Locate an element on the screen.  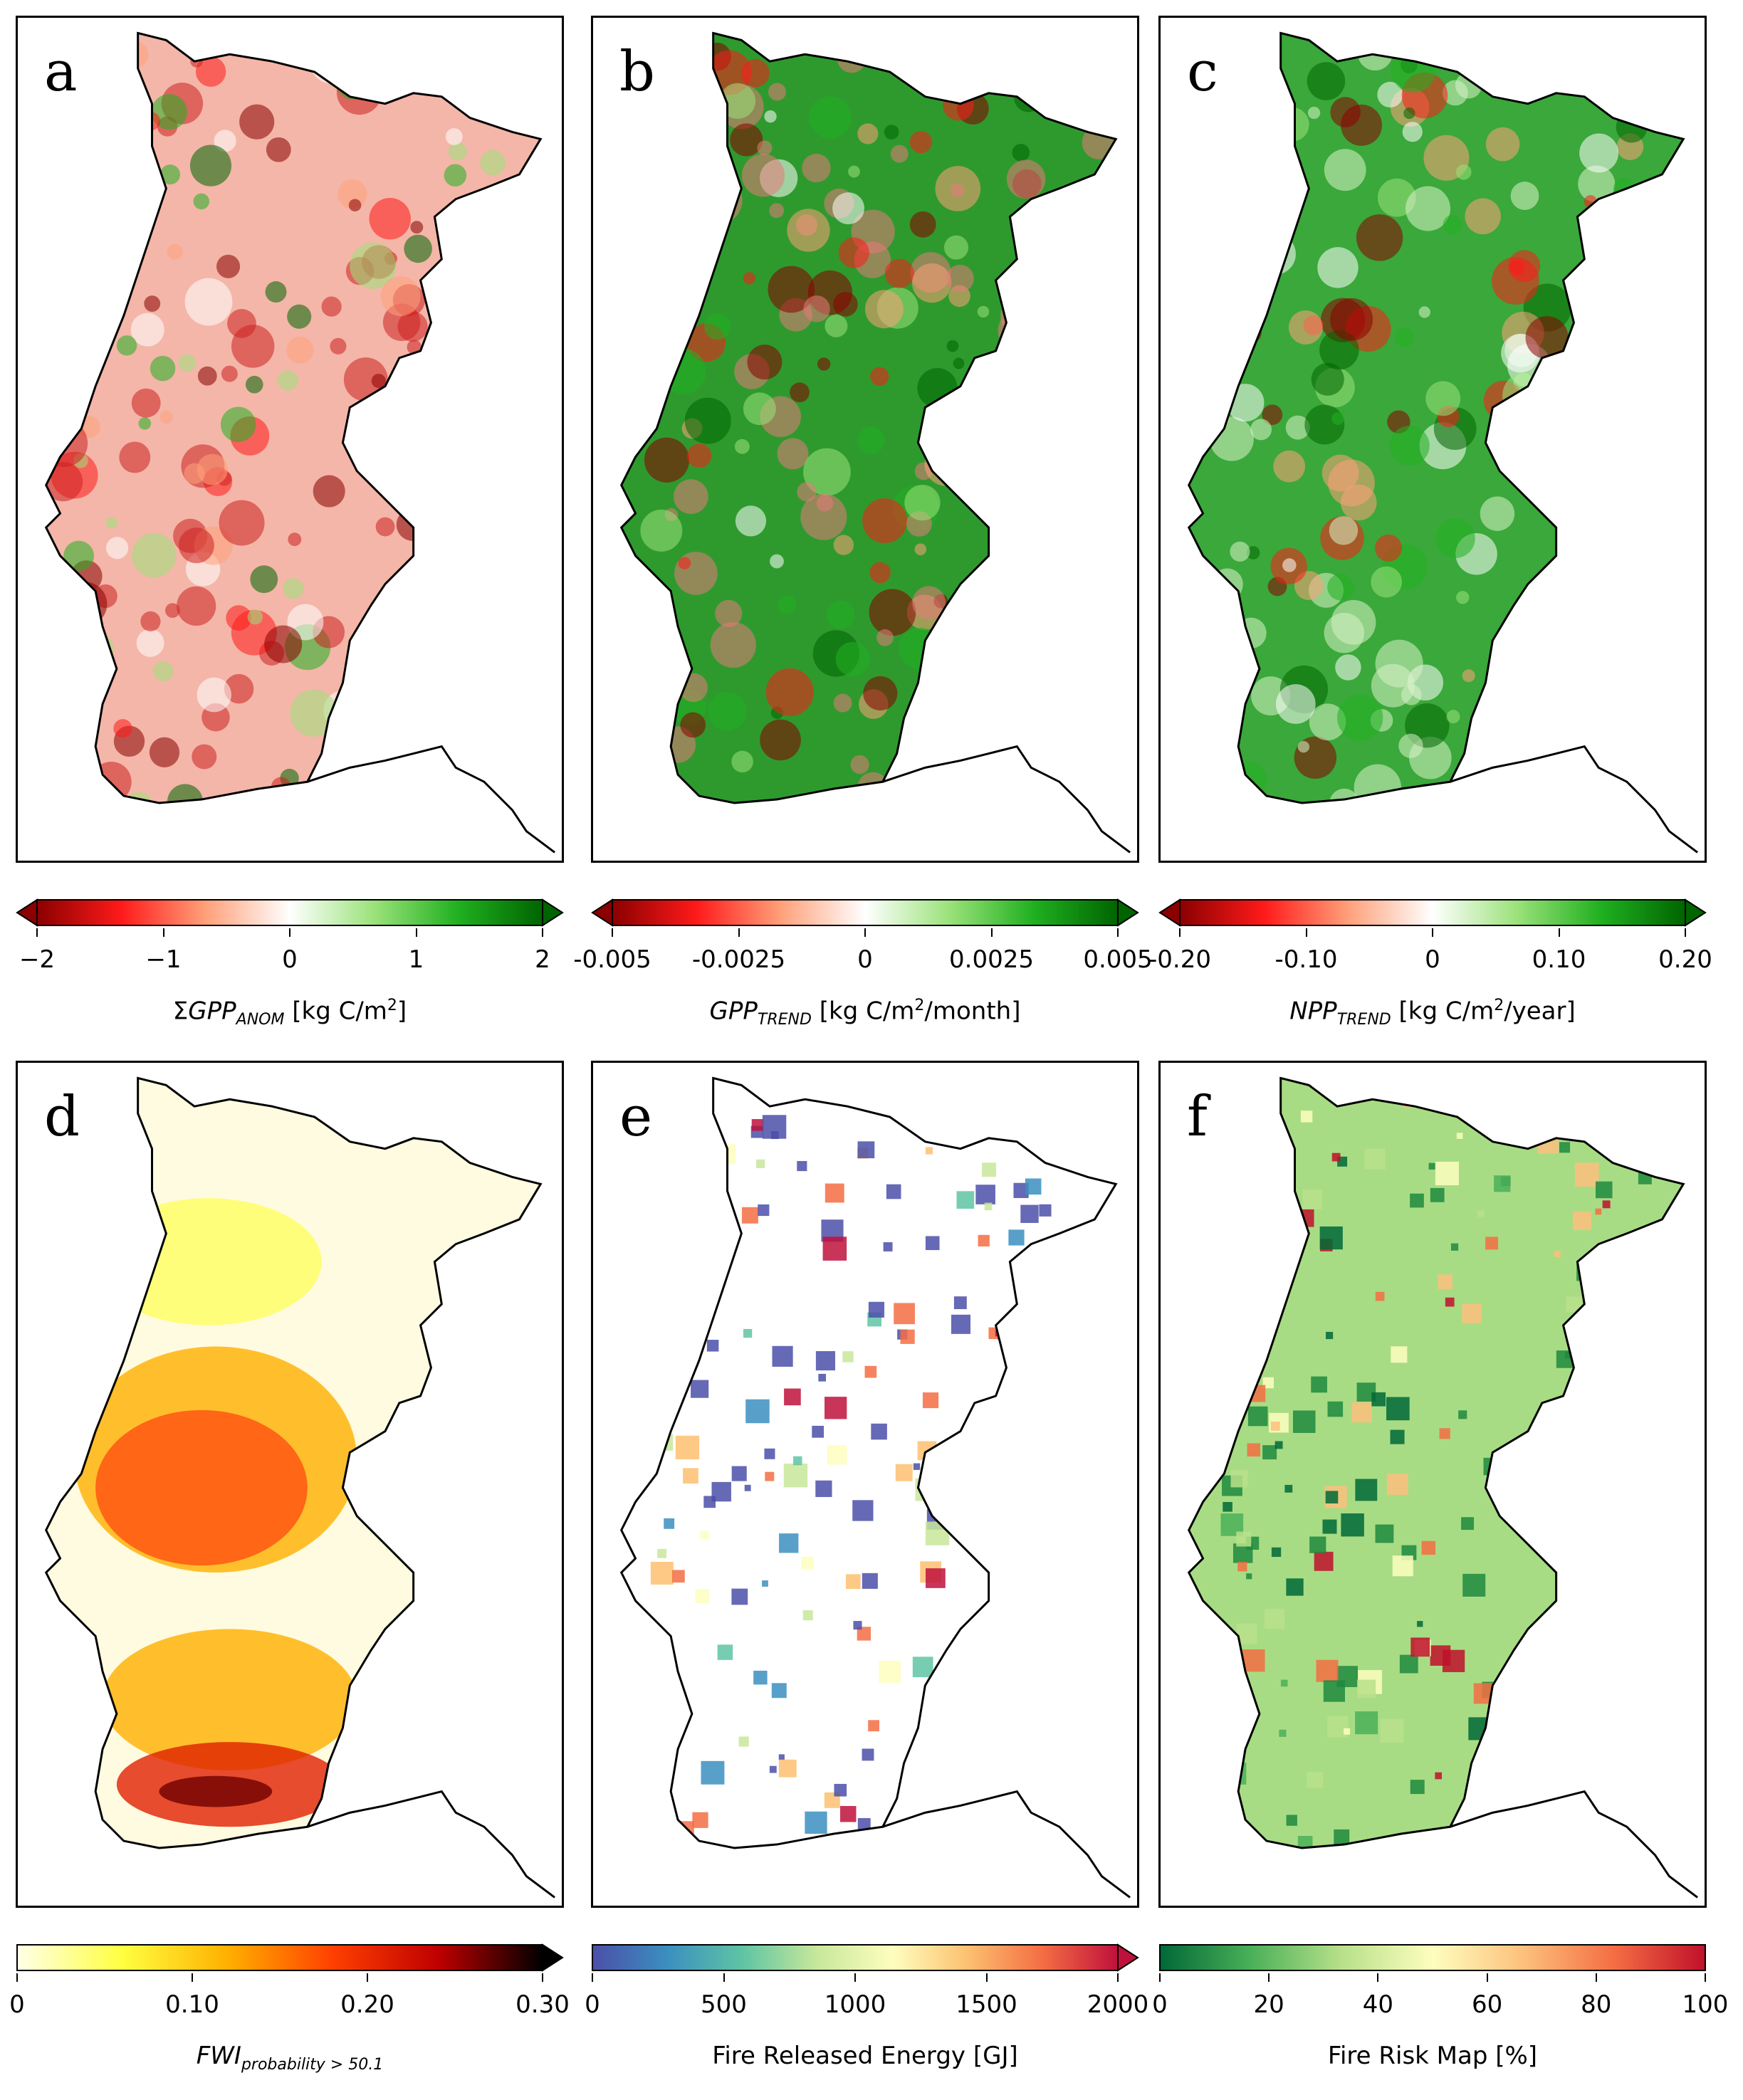
colorbar-label: Fire Released Energy [GJ] is located at coordinates (865, 2056).